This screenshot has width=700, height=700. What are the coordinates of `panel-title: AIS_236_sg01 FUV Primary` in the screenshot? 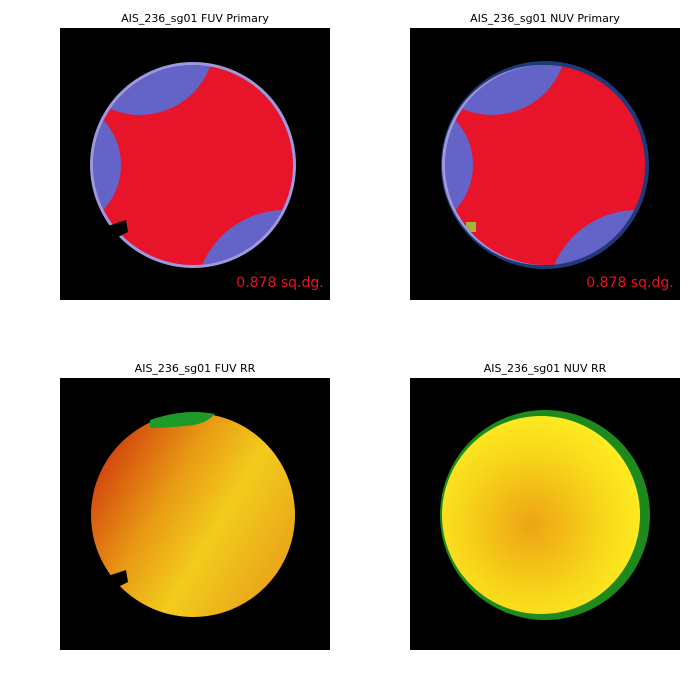 It's located at (195, 18).